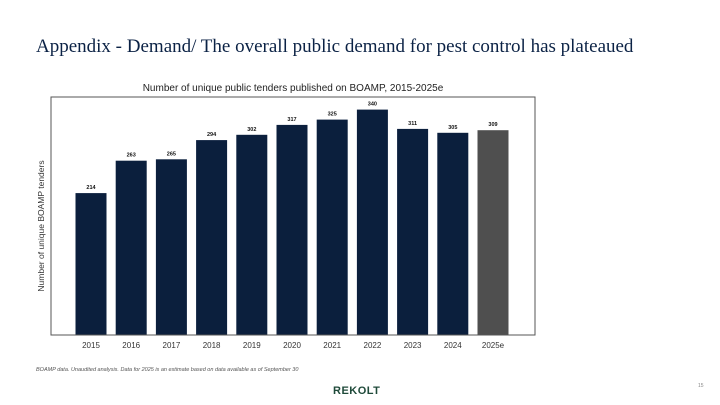  What do you see at coordinates (413, 231) in the screenshot?
I see `bar-2023` at bounding box center [413, 231].